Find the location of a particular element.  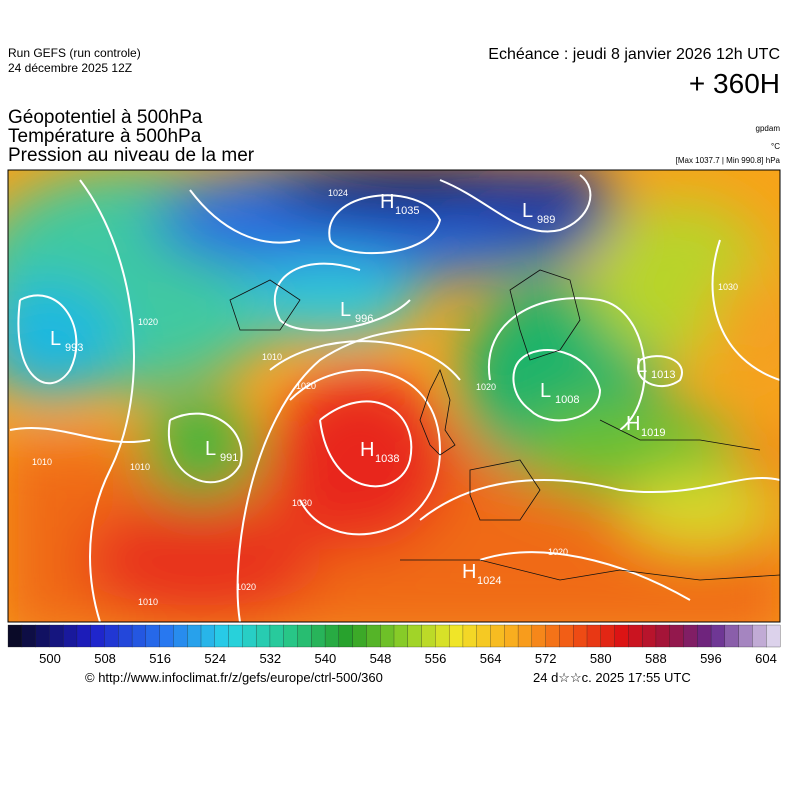

system-value: 993 is located at coordinates (74, 348).